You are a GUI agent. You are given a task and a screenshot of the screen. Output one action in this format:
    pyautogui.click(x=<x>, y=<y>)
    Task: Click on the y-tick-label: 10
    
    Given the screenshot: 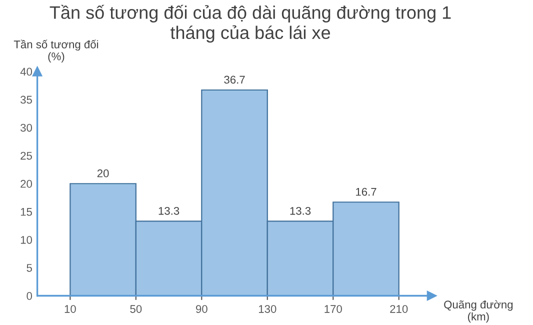 What is the action you would take?
    pyautogui.click(x=26, y=240)
    